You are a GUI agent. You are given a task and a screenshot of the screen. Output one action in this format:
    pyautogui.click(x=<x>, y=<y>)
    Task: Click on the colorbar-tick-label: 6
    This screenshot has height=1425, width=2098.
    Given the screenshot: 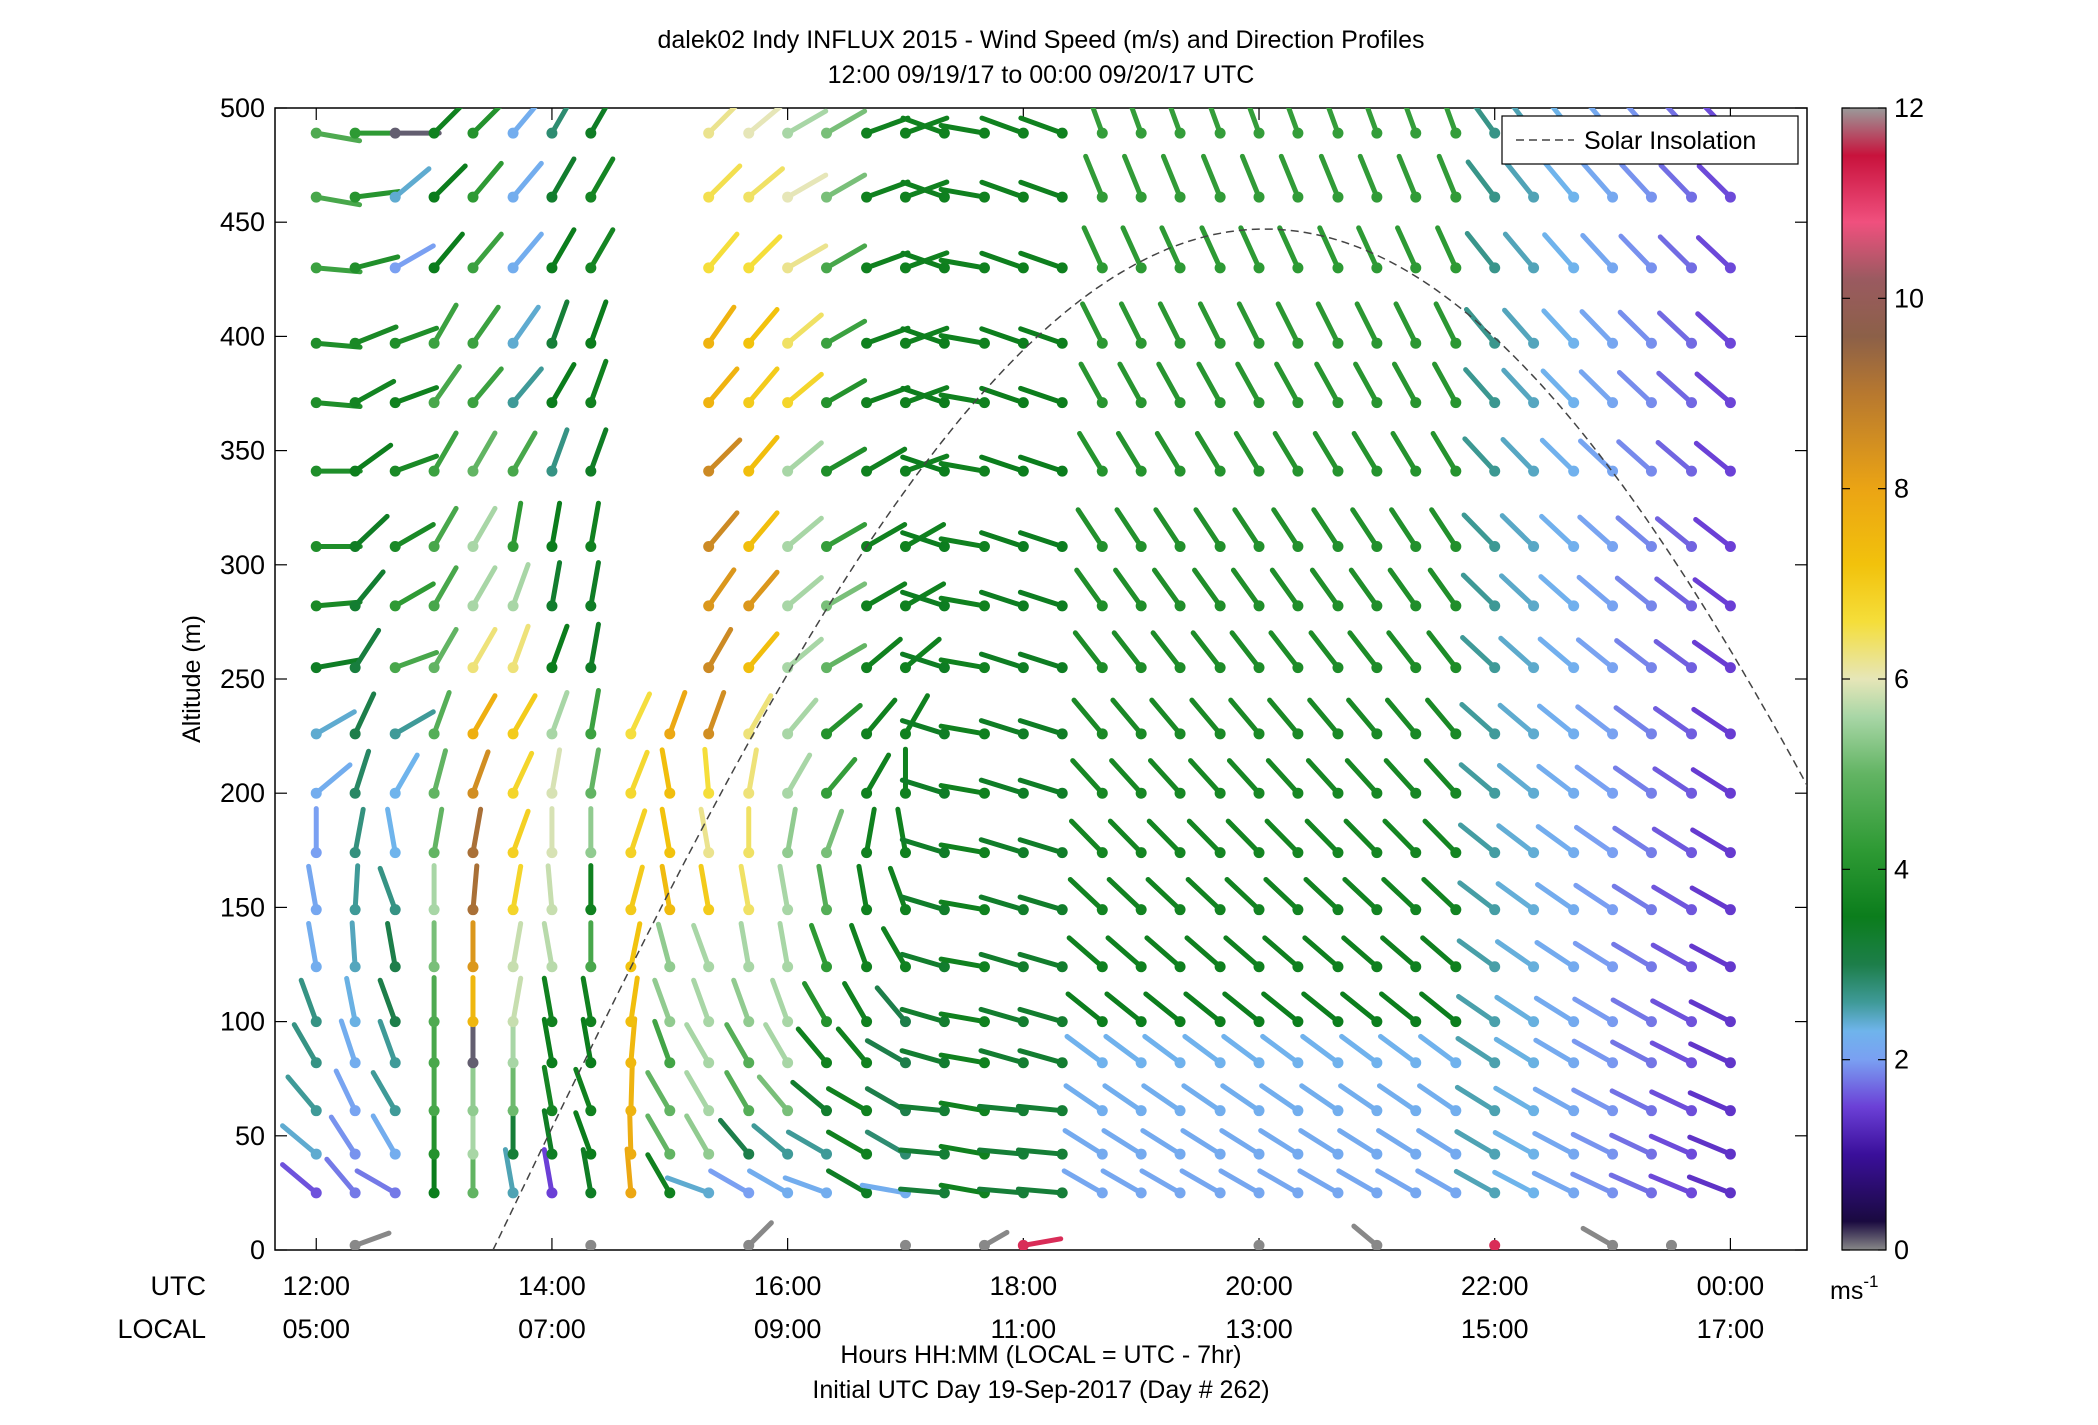 What is the action you would take?
    pyautogui.click(x=1901, y=679)
    